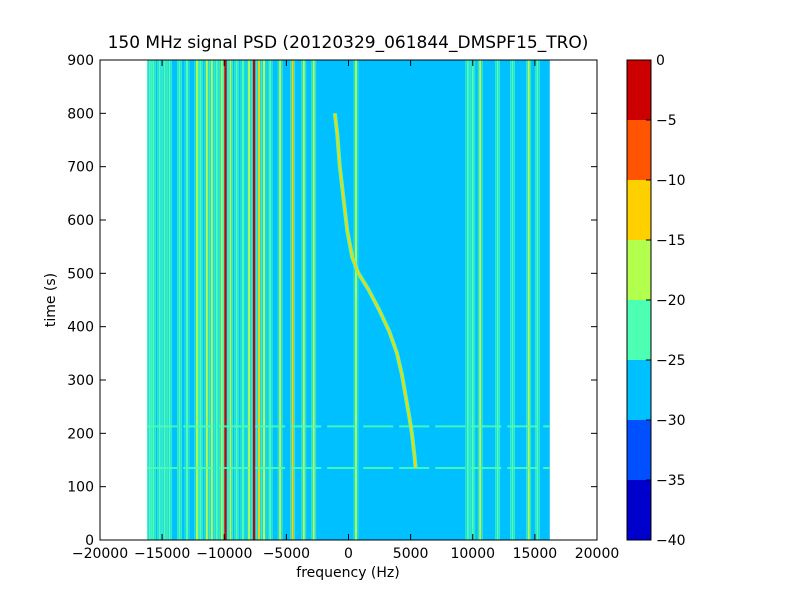  Describe the element at coordinates (80, 168) in the screenshot. I see `y-tick-label: 700` at that location.